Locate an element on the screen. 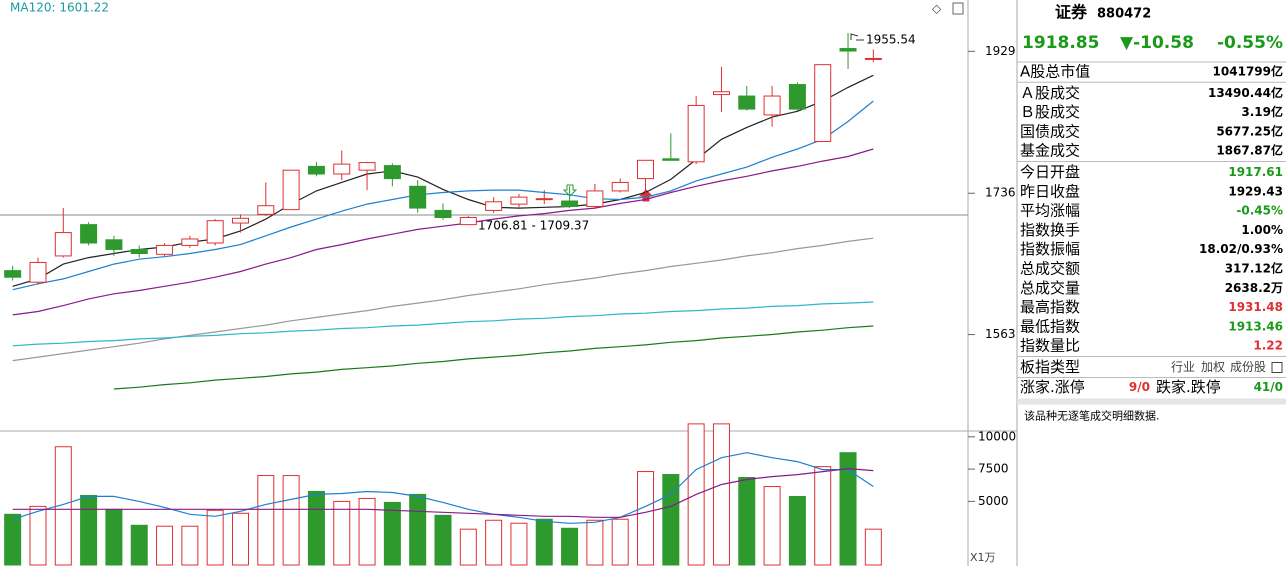 The height and width of the screenshot is (566, 1286). sector-option: 行业 is located at coordinates (1183, 367).